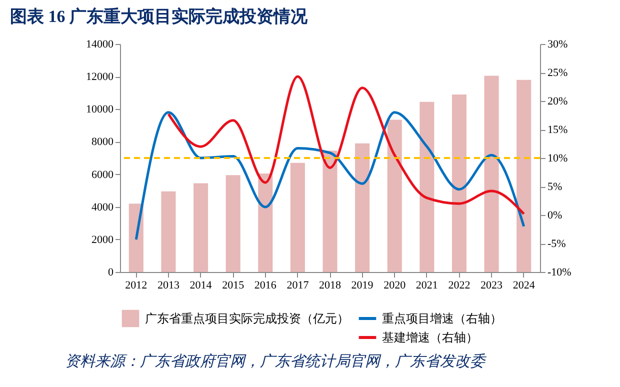 This screenshot has height=387, width=620. Describe the element at coordinates (103, 240) in the screenshot. I see `y-tick-label: 2000` at that location.